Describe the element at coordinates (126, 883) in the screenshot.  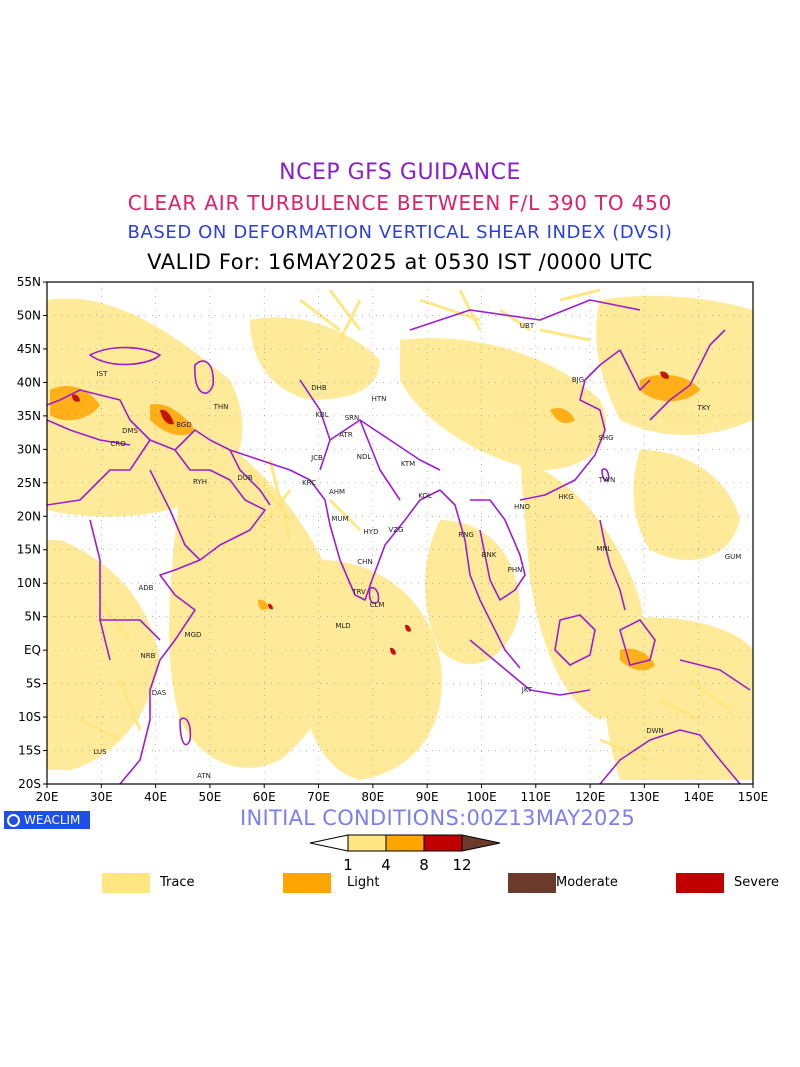
I see `legend-swatch-trace` at that location.